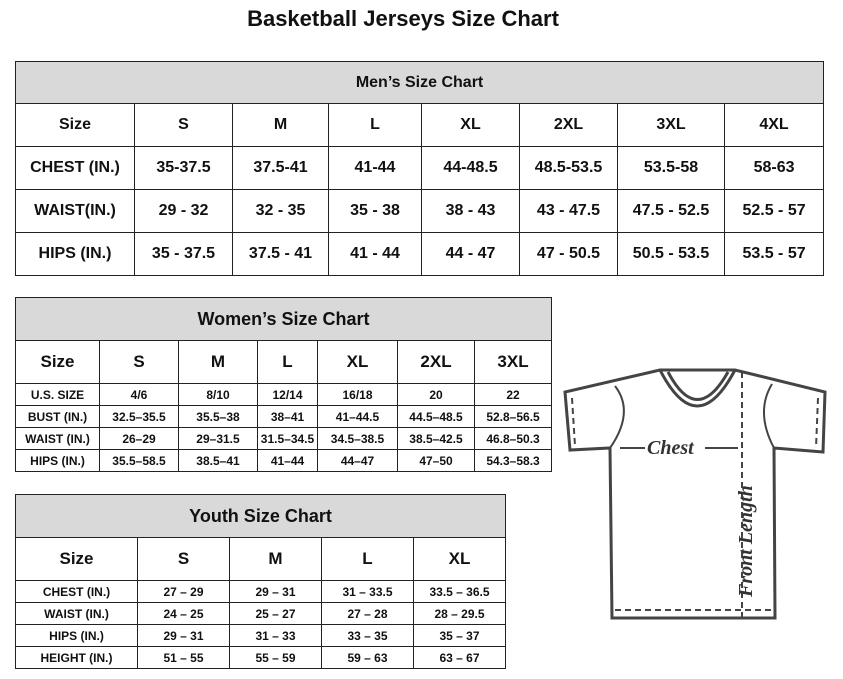 Image resolution: width=843 pixels, height=679 pixels. Describe the element at coordinates (367, 657) in the screenshot. I see `table-cell: 59 – 63` at that location.